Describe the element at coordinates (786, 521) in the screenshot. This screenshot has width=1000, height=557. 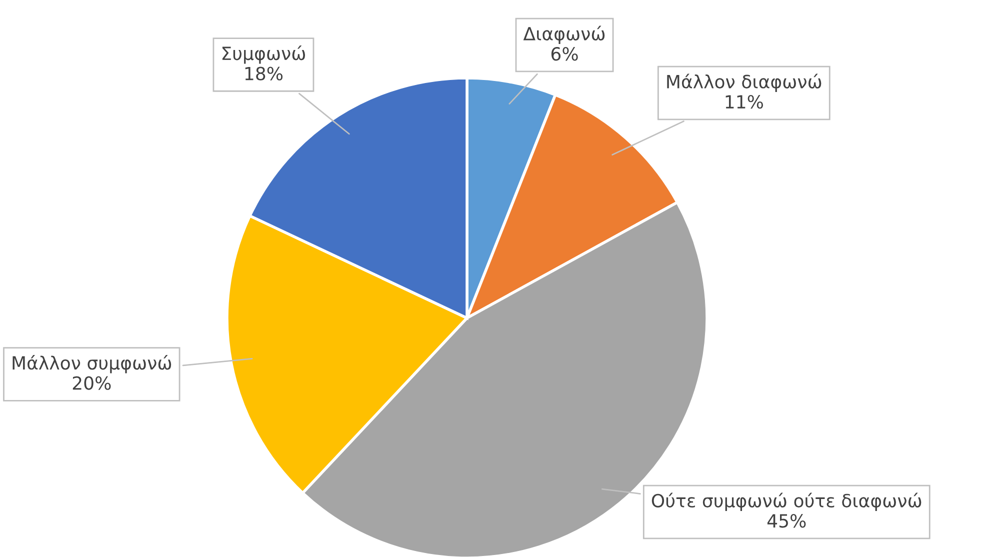
I see `data-label: 45%` at that location.